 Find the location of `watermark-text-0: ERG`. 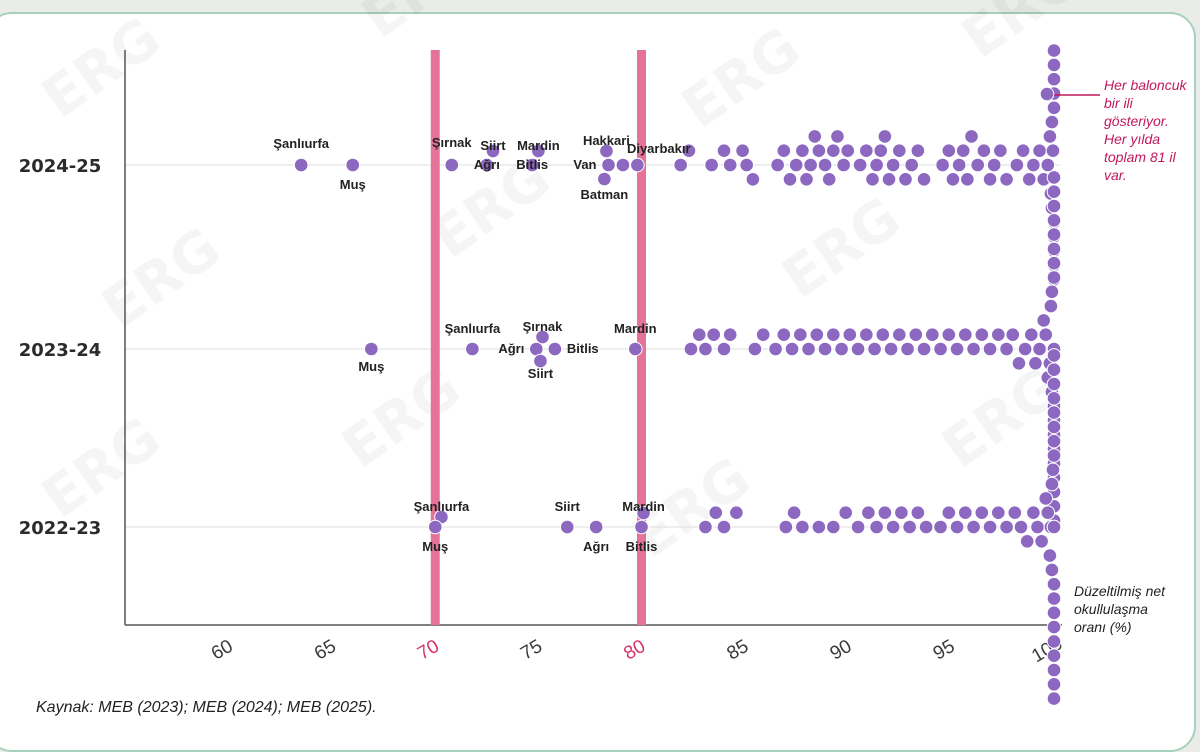

watermark-text-0: ERG is located at coordinates (102, 68).